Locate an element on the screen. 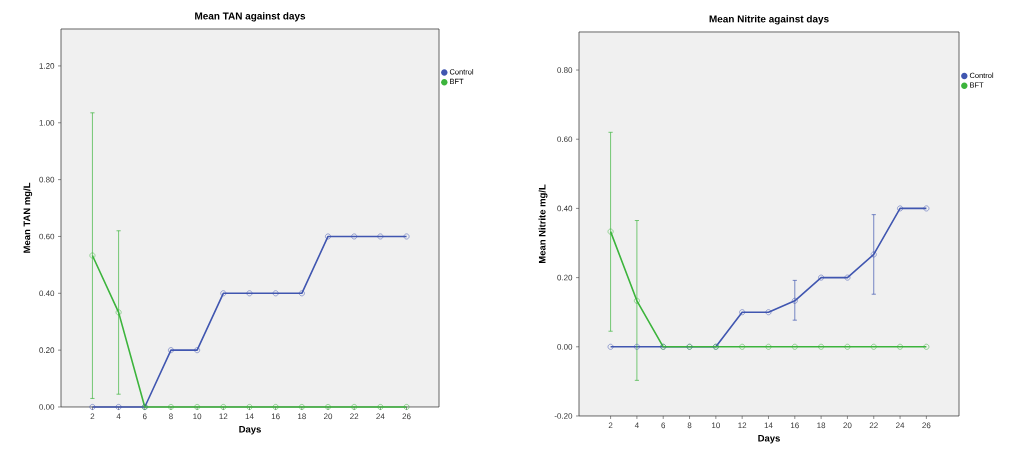 This screenshot has height=464, width=1015. y-axis-title: Mean Nitrite mg/L is located at coordinates (543, 224).